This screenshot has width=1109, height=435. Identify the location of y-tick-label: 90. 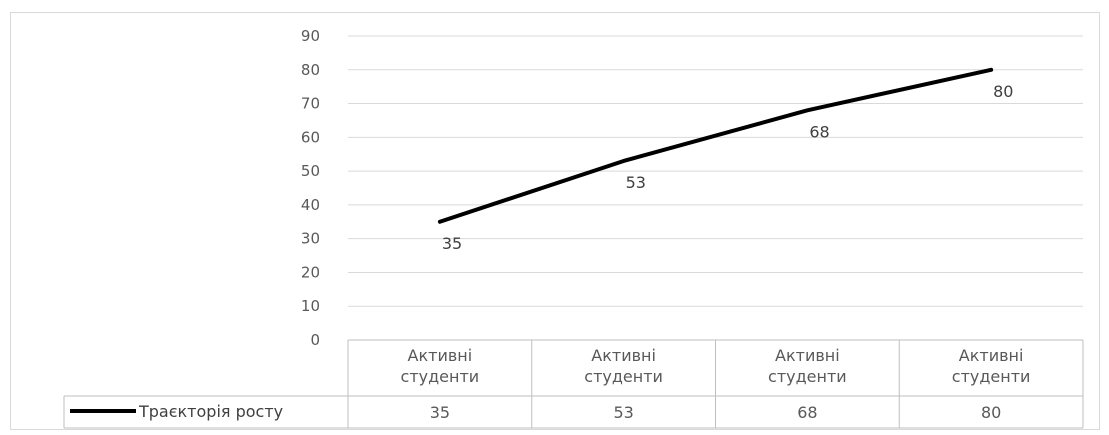
(310, 36).